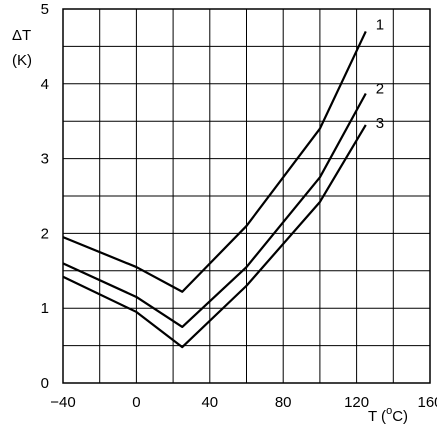 This screenshot has width=437, height=430. I want to click on y-tick-label: 0, so click(45, 383).